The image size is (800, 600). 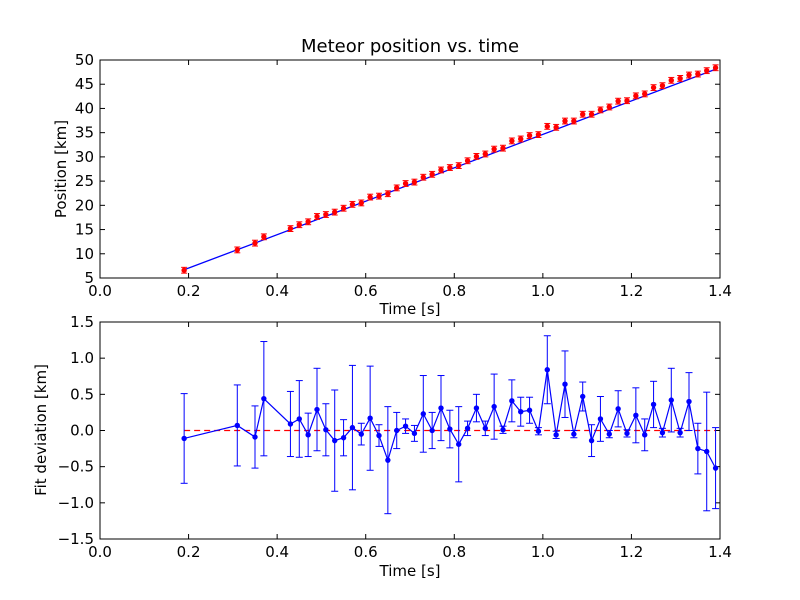 What do you see at coordinates (631, 291) in the screenshot?
I see `x-tick-label: 1.2` at bounding box center [631, 291].